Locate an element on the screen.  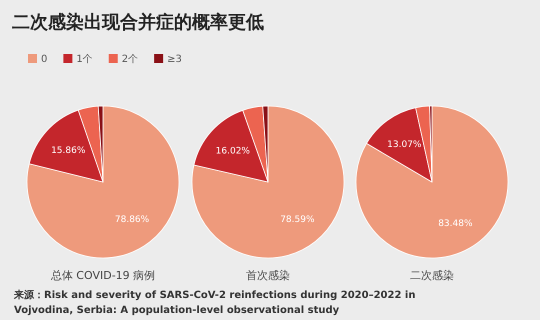
data-label: 83.48% is located at coordinates (455, 223).